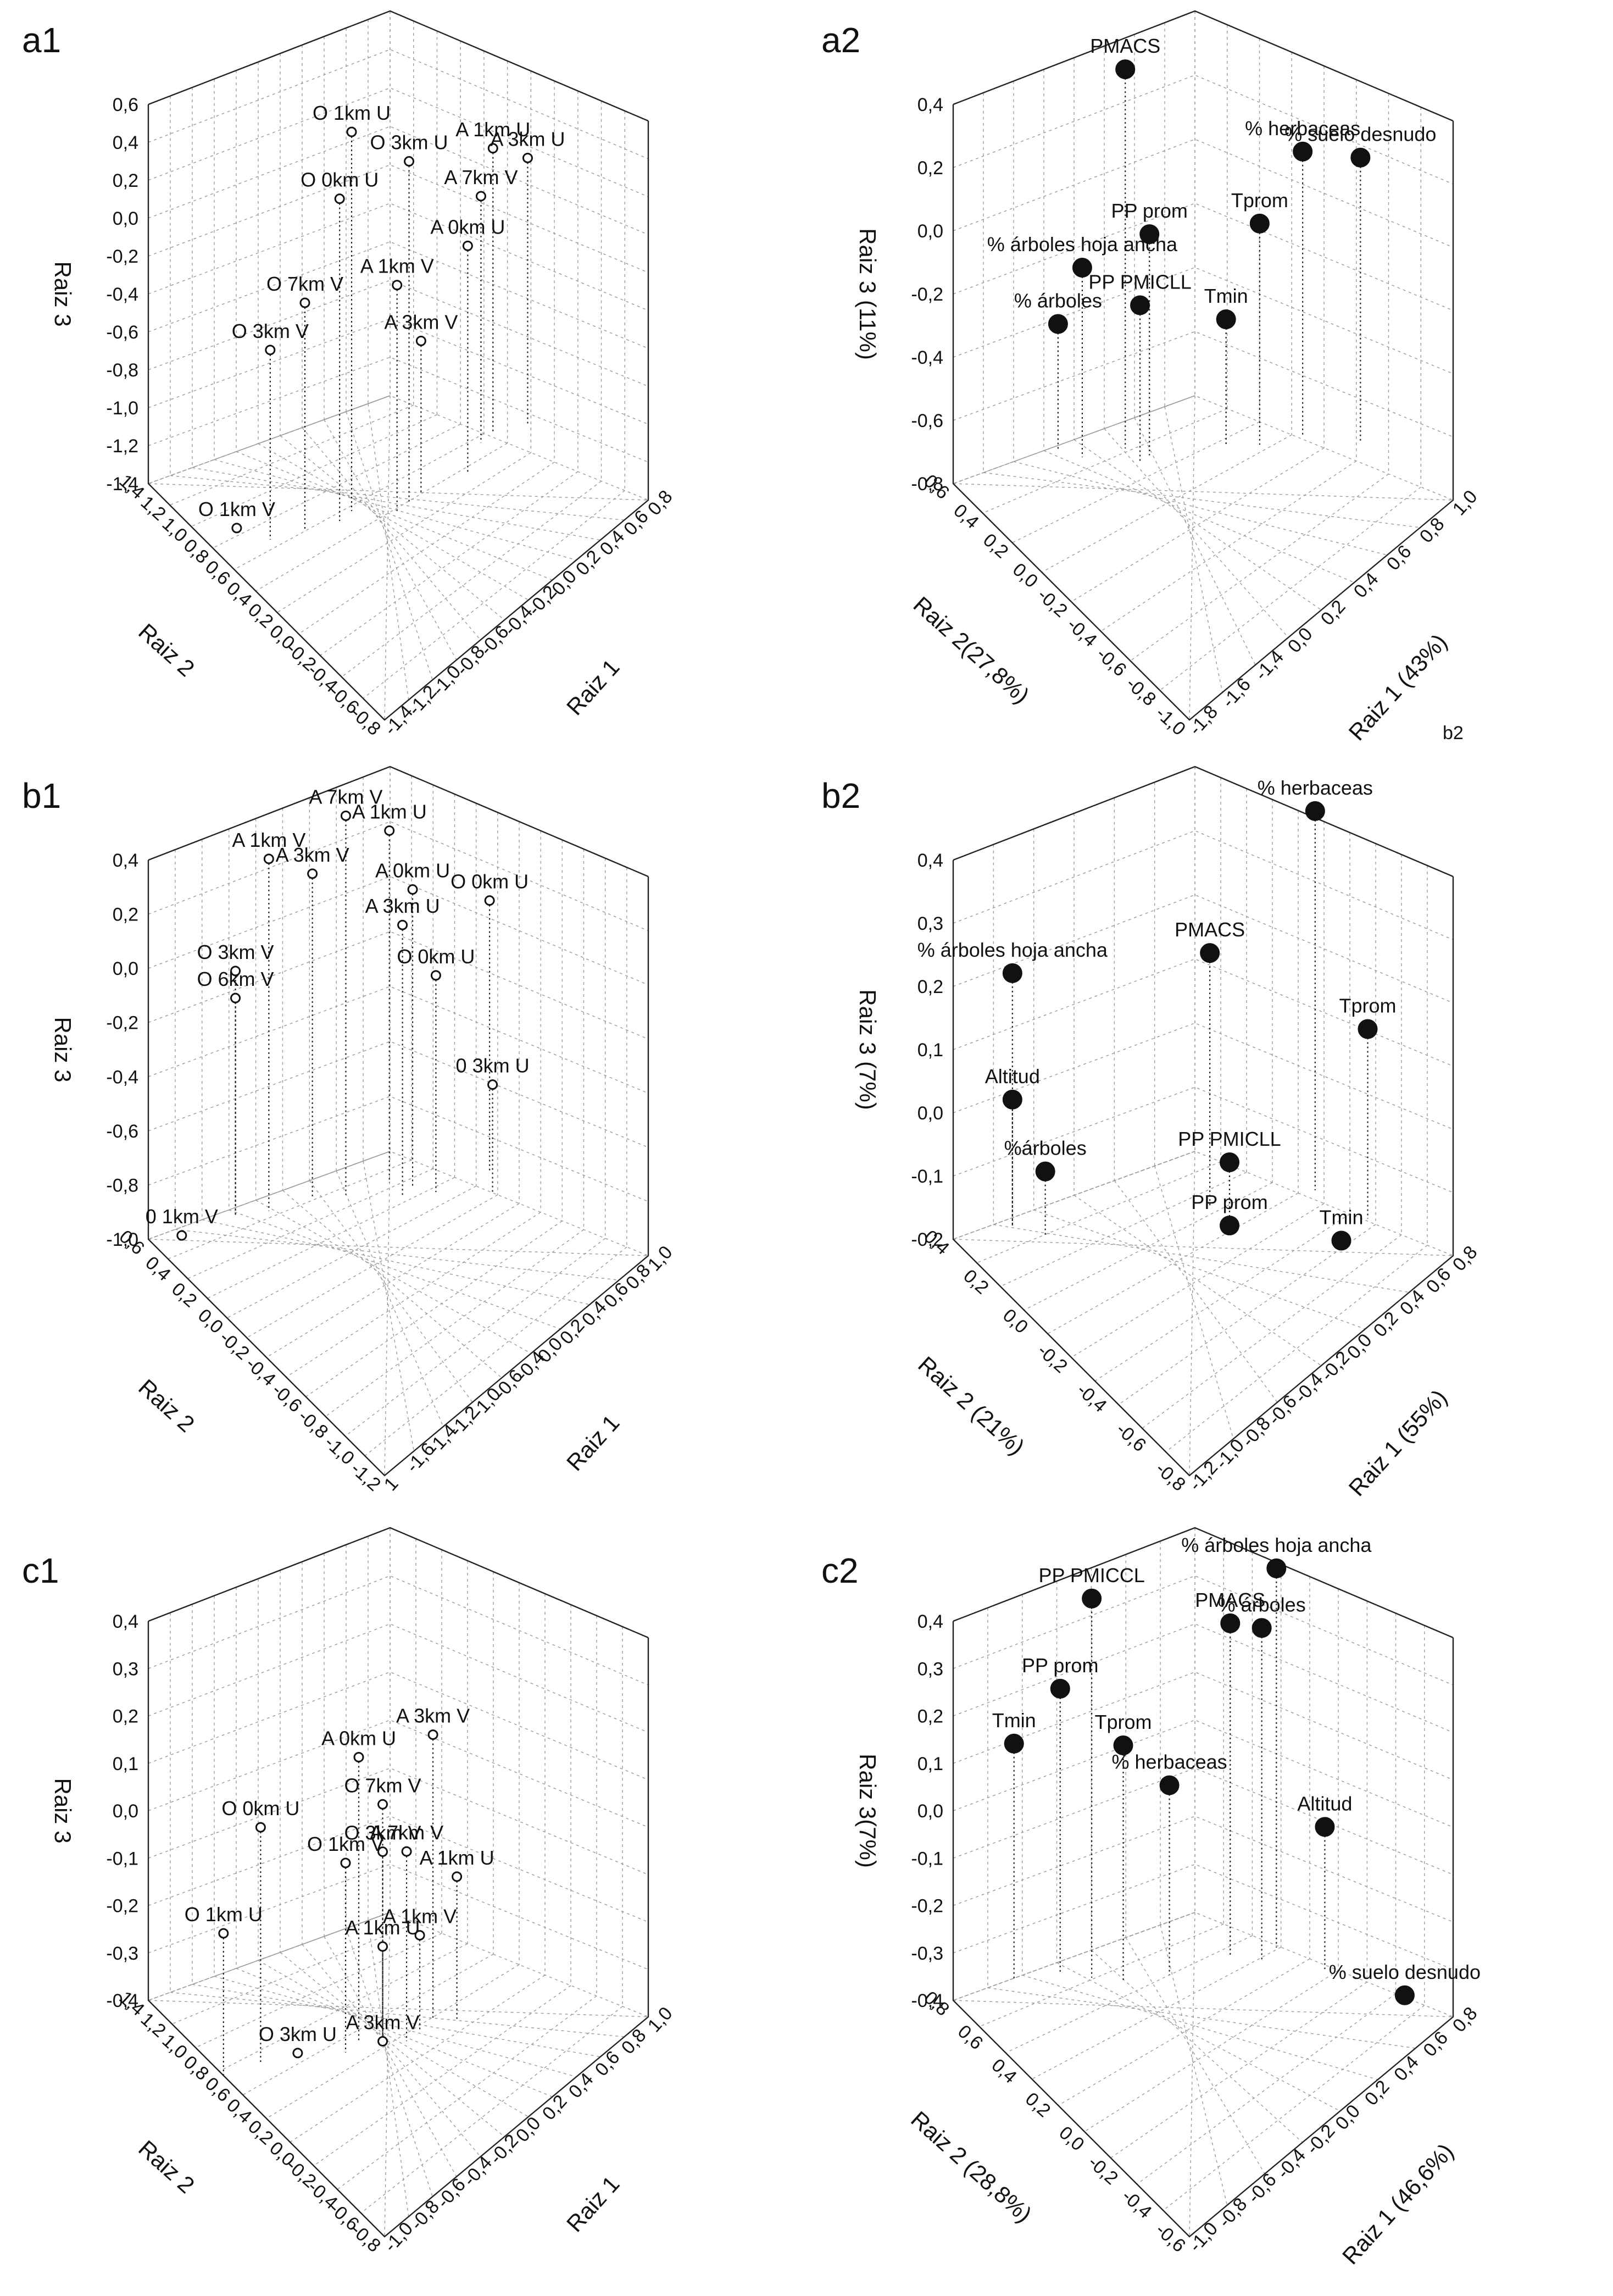 Image resolution: width=1613 pixels, height=2296 pixels. I want to click on point-label: PP PMICCL, so click(1091, 1575).